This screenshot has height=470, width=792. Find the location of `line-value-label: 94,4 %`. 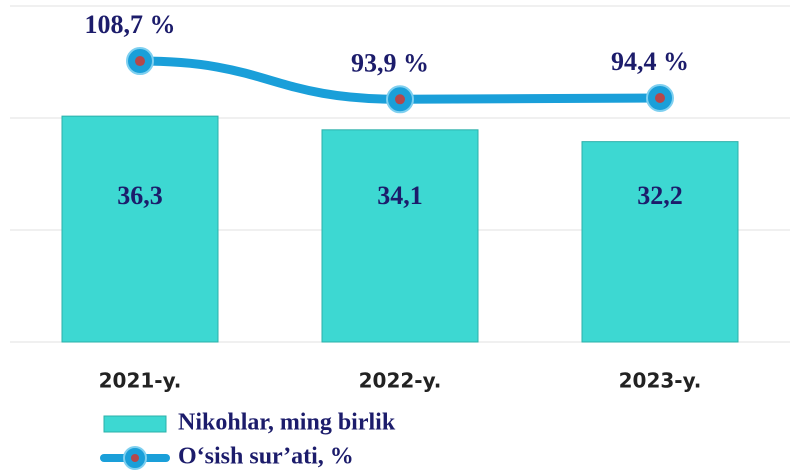

line-value-label: 94,4 % is located at coordinates (650, 61).